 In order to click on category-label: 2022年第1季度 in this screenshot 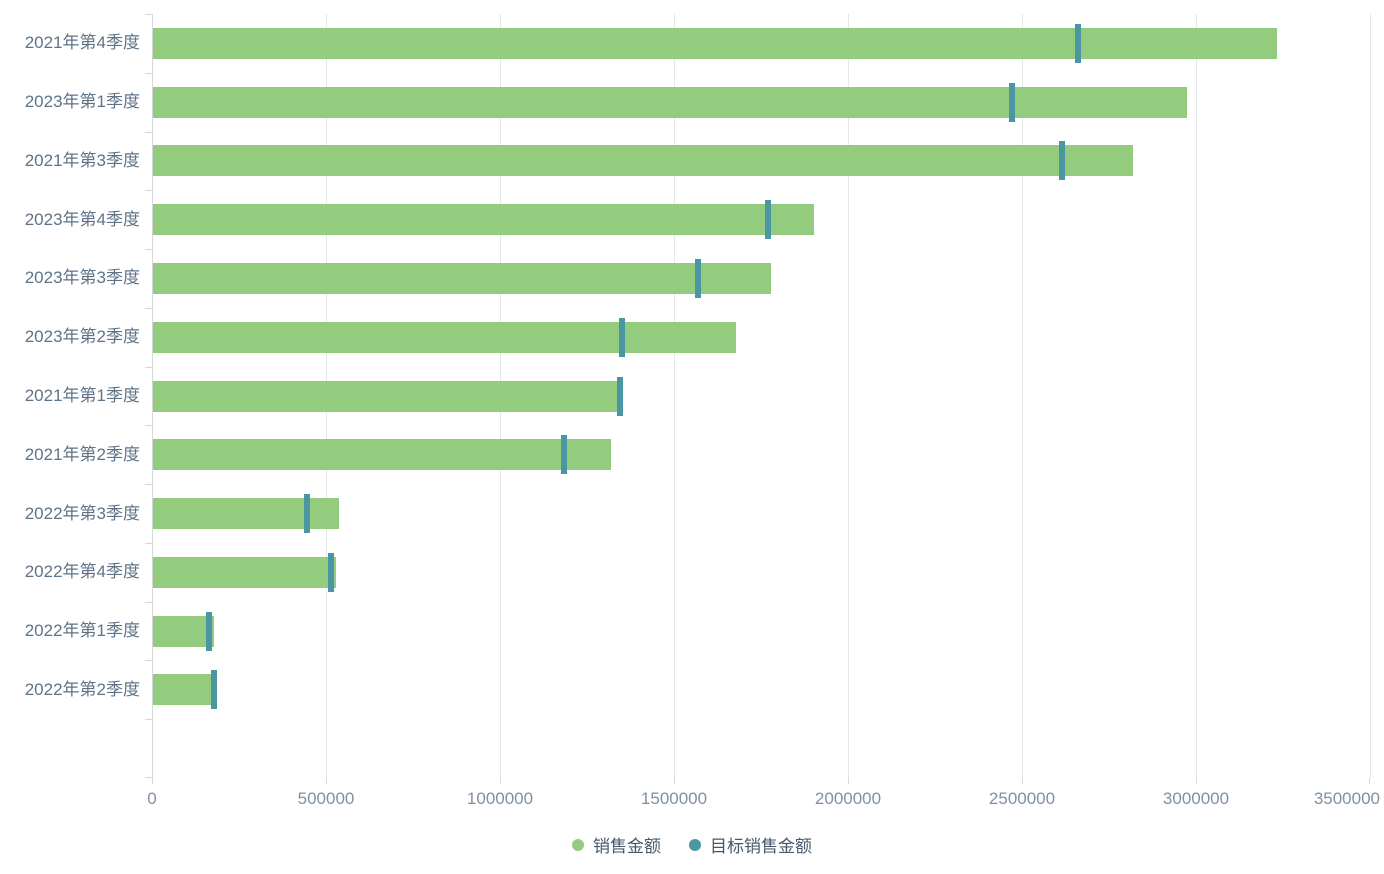, I will do `click(82, 631)`.